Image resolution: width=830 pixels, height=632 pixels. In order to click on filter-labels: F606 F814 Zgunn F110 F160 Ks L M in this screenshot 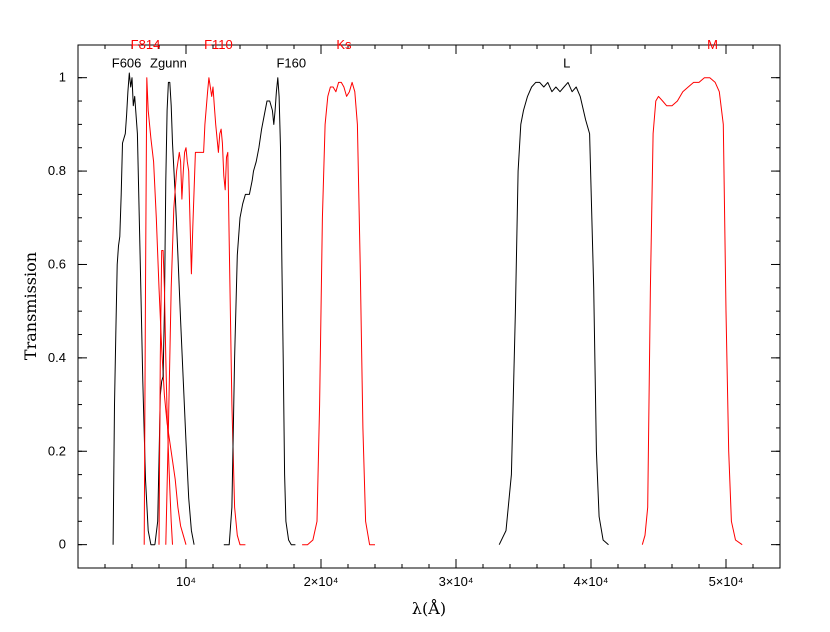, I will do `click(415, 54)`.